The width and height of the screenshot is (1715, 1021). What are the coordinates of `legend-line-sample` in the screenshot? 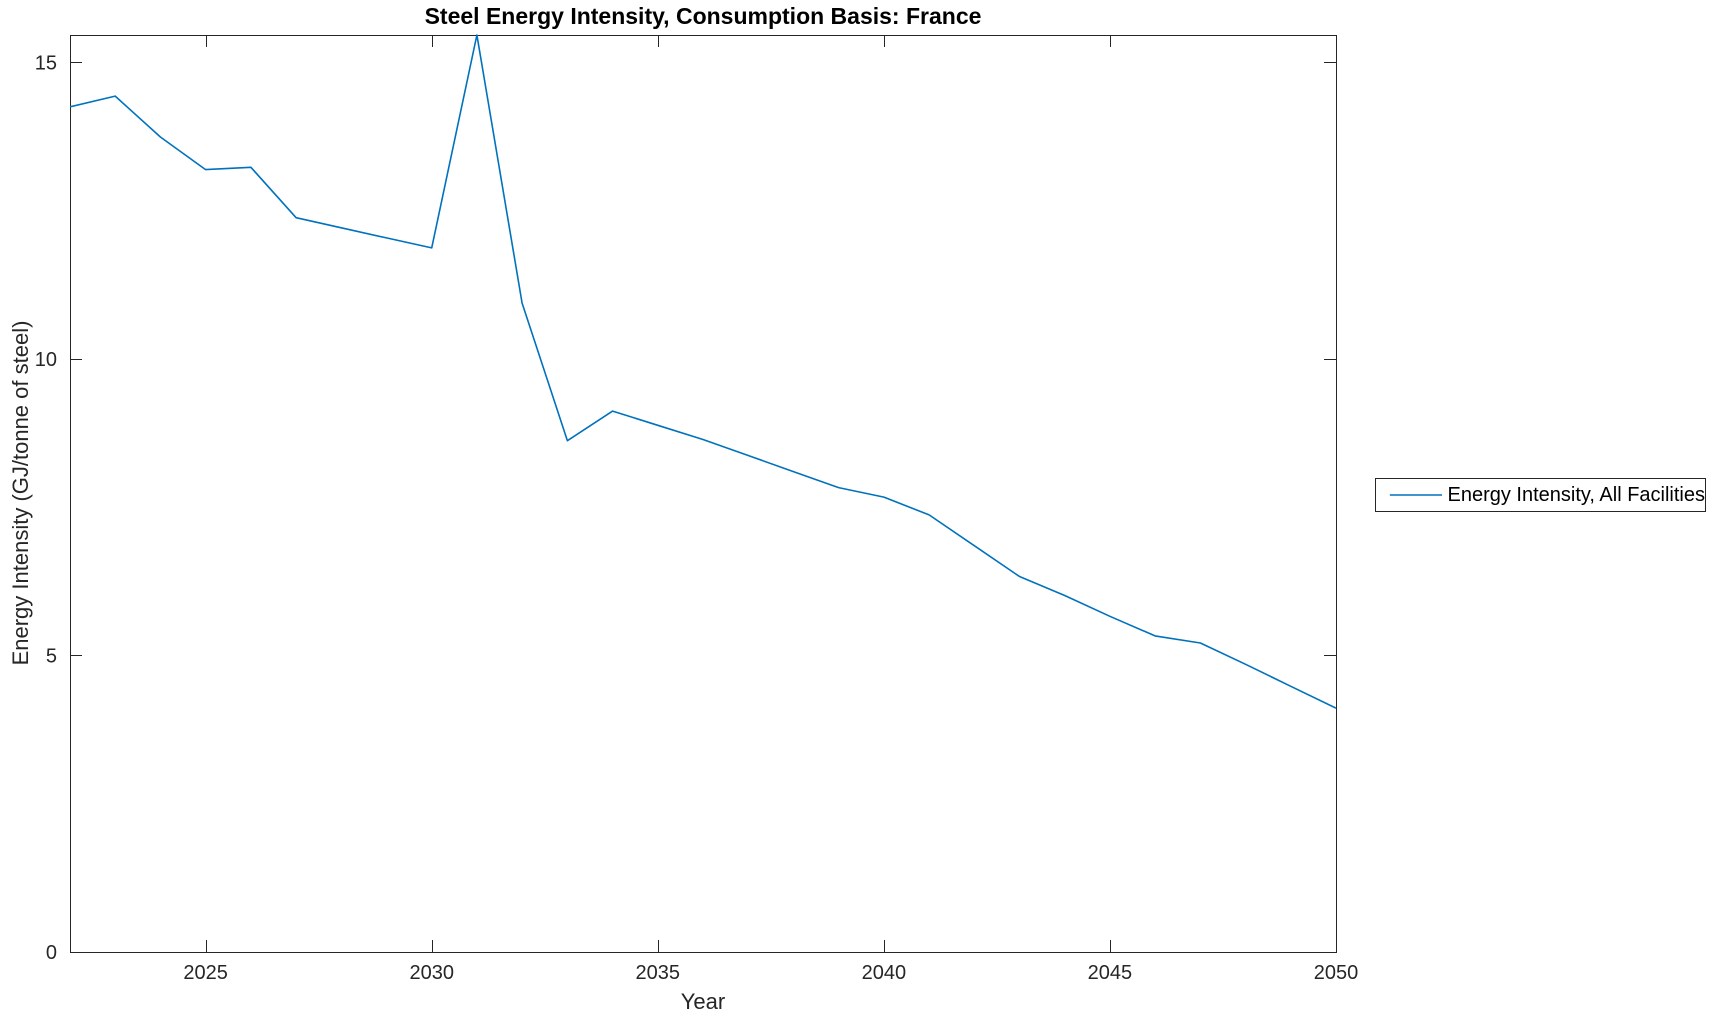 It's located at (1416, 495).